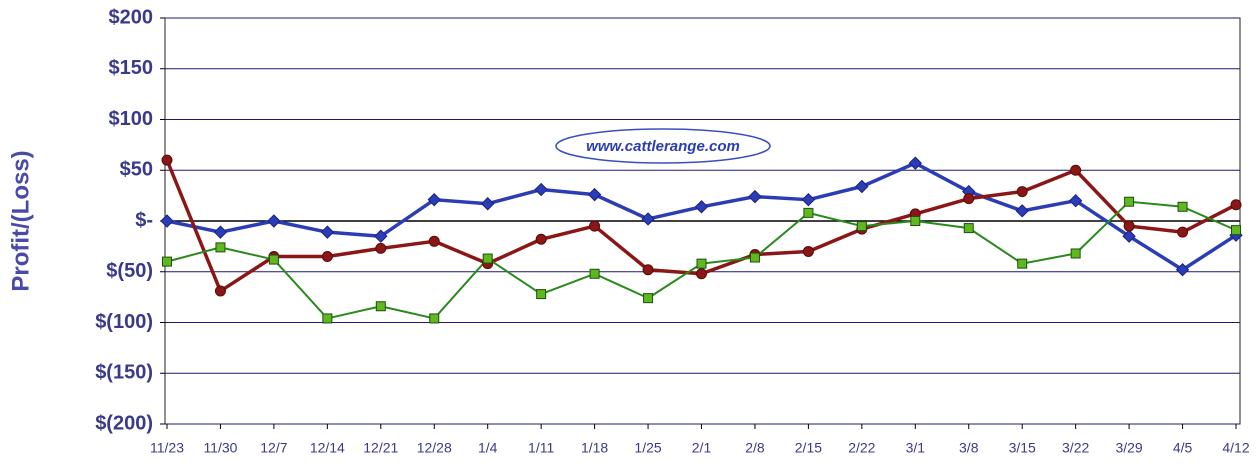 This screenshot has height=463, width=1260. Describe the element at coordinates (124, 373) in the screenshot. I see `y-tick-label: $(150)` at that location.